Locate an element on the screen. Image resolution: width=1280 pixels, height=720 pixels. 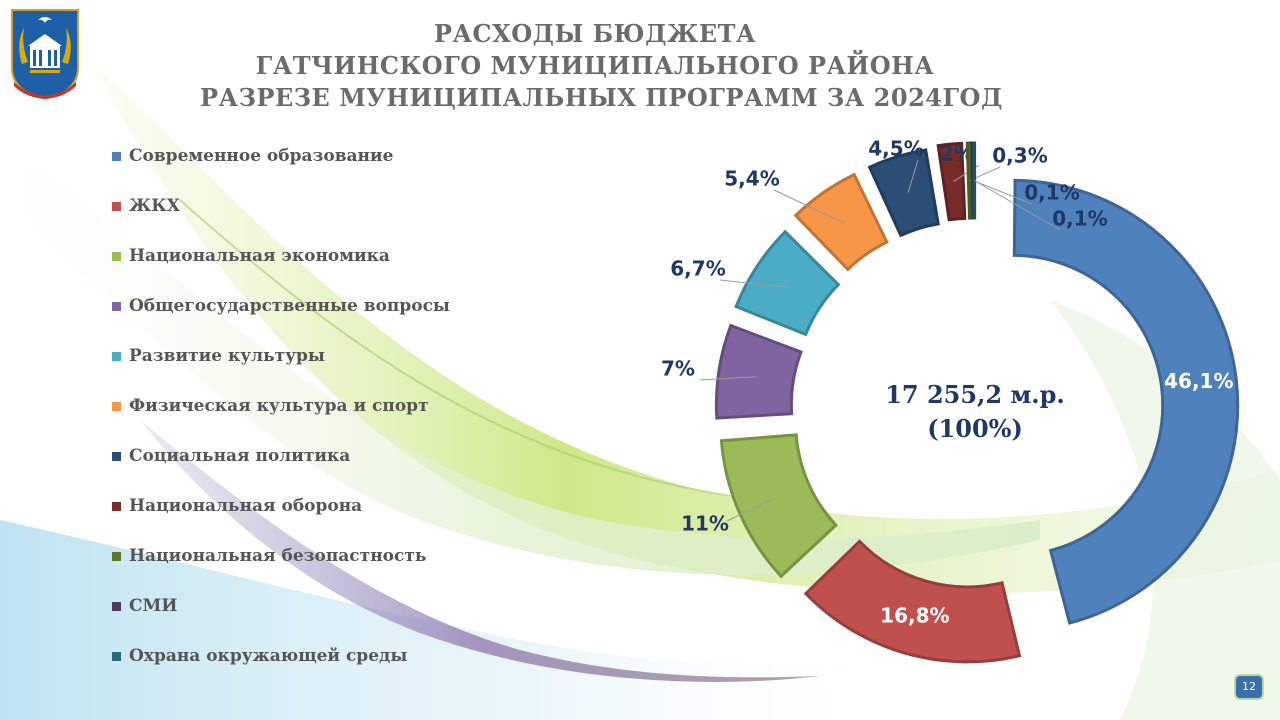
center-total-percent: (100%) is located at coordinates (975, 428).